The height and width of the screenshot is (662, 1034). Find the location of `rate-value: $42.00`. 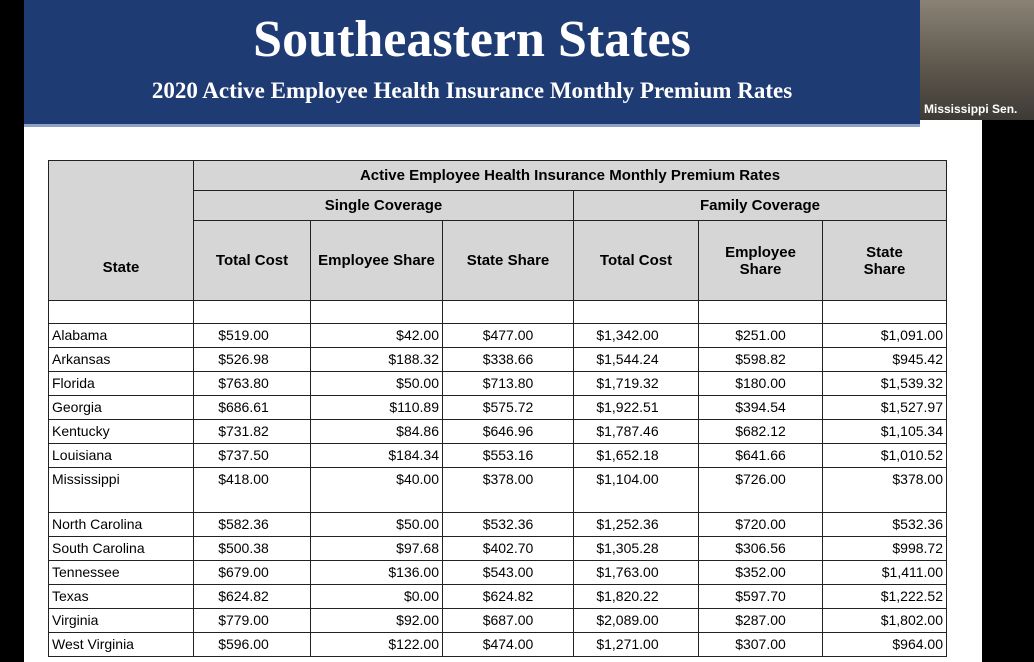

rate-value: $42.00 is located at coordinates (376, 335).